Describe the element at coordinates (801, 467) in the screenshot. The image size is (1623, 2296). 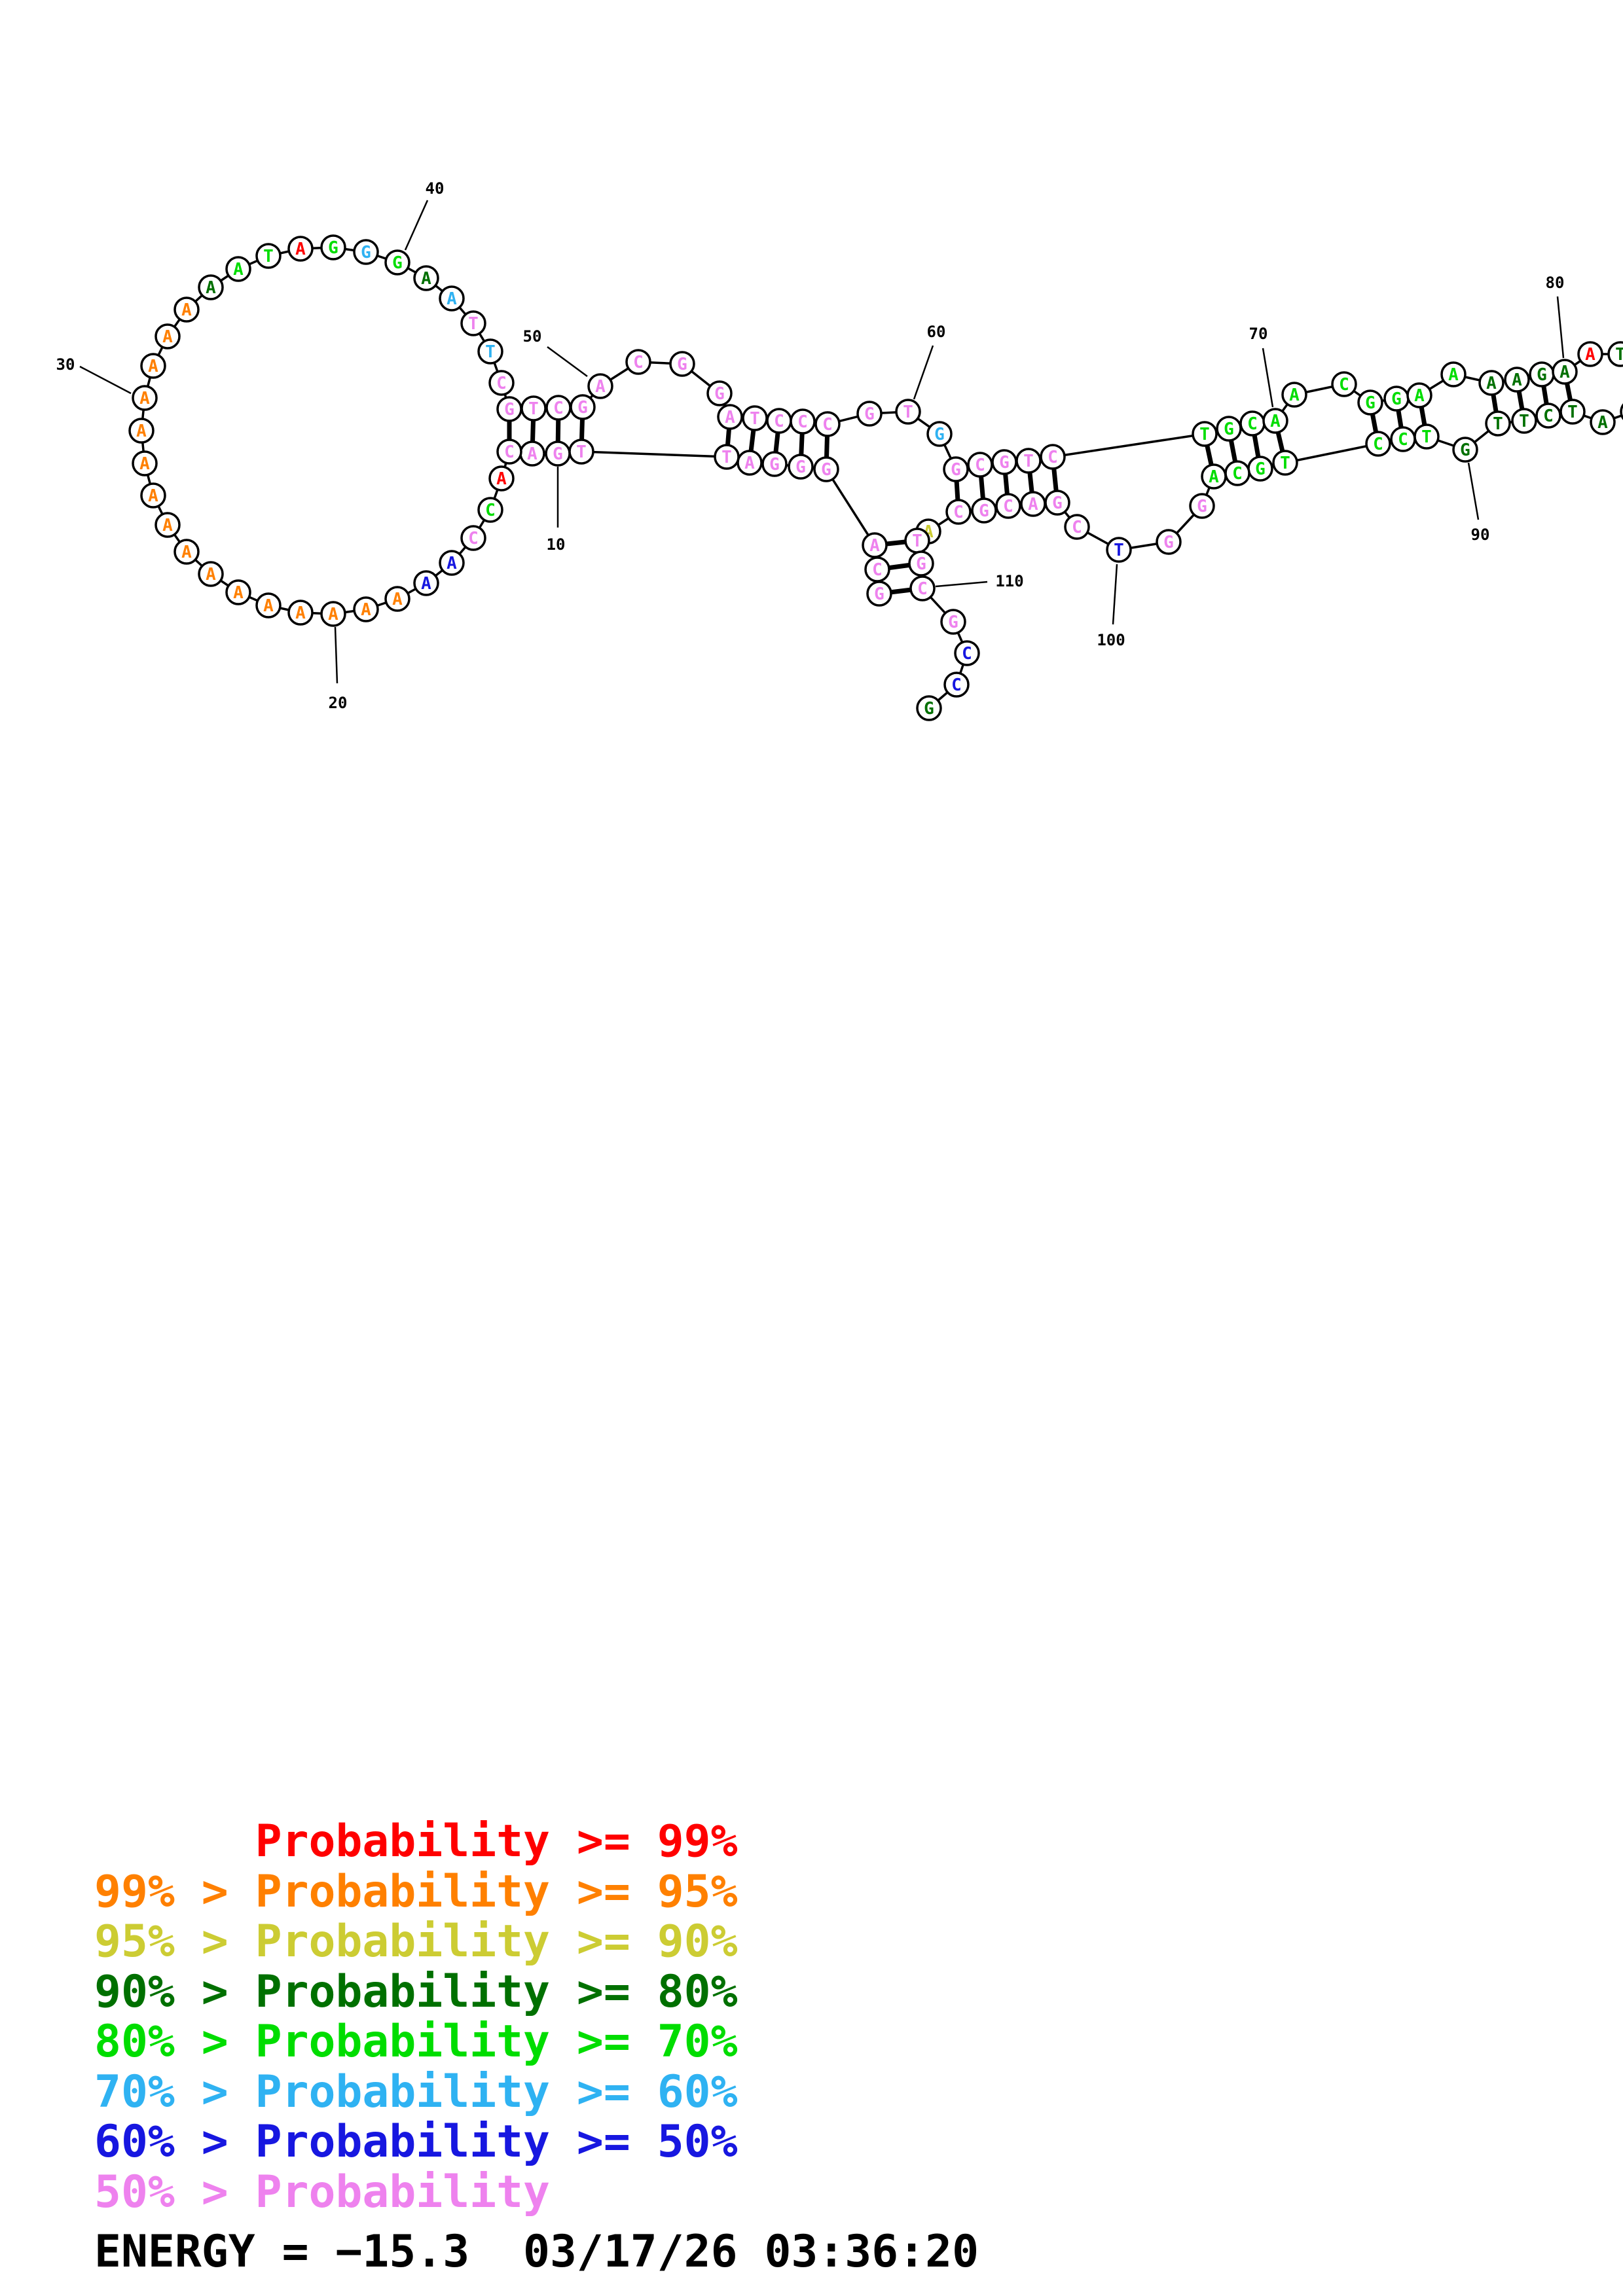
I see `nucleotide-5: G` at that location.